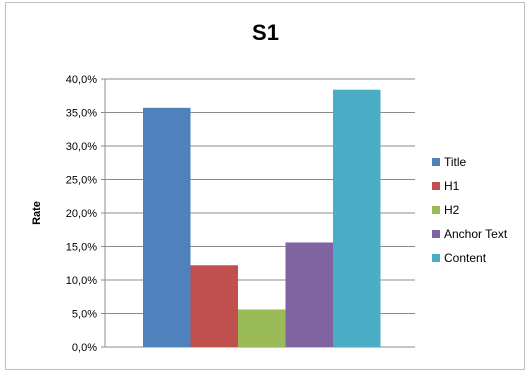 The height and width of the screenshot is (380, 531). I want to click on y-tick-label: 25,0%, so click(81, 181).